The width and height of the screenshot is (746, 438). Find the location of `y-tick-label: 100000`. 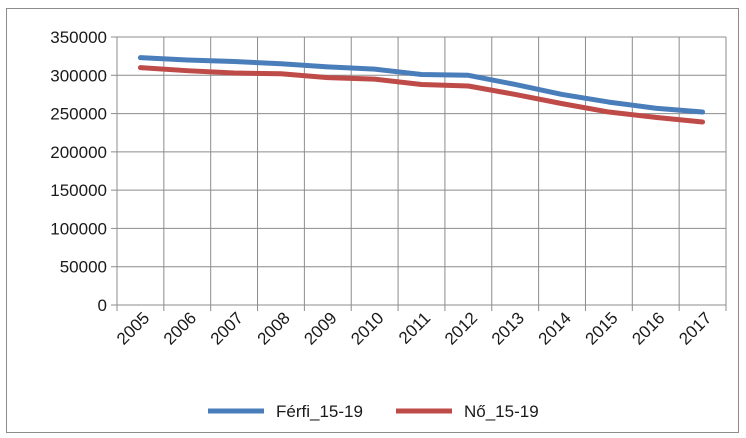

y-tick-label: 100000 is located at coordinates (78, 228).